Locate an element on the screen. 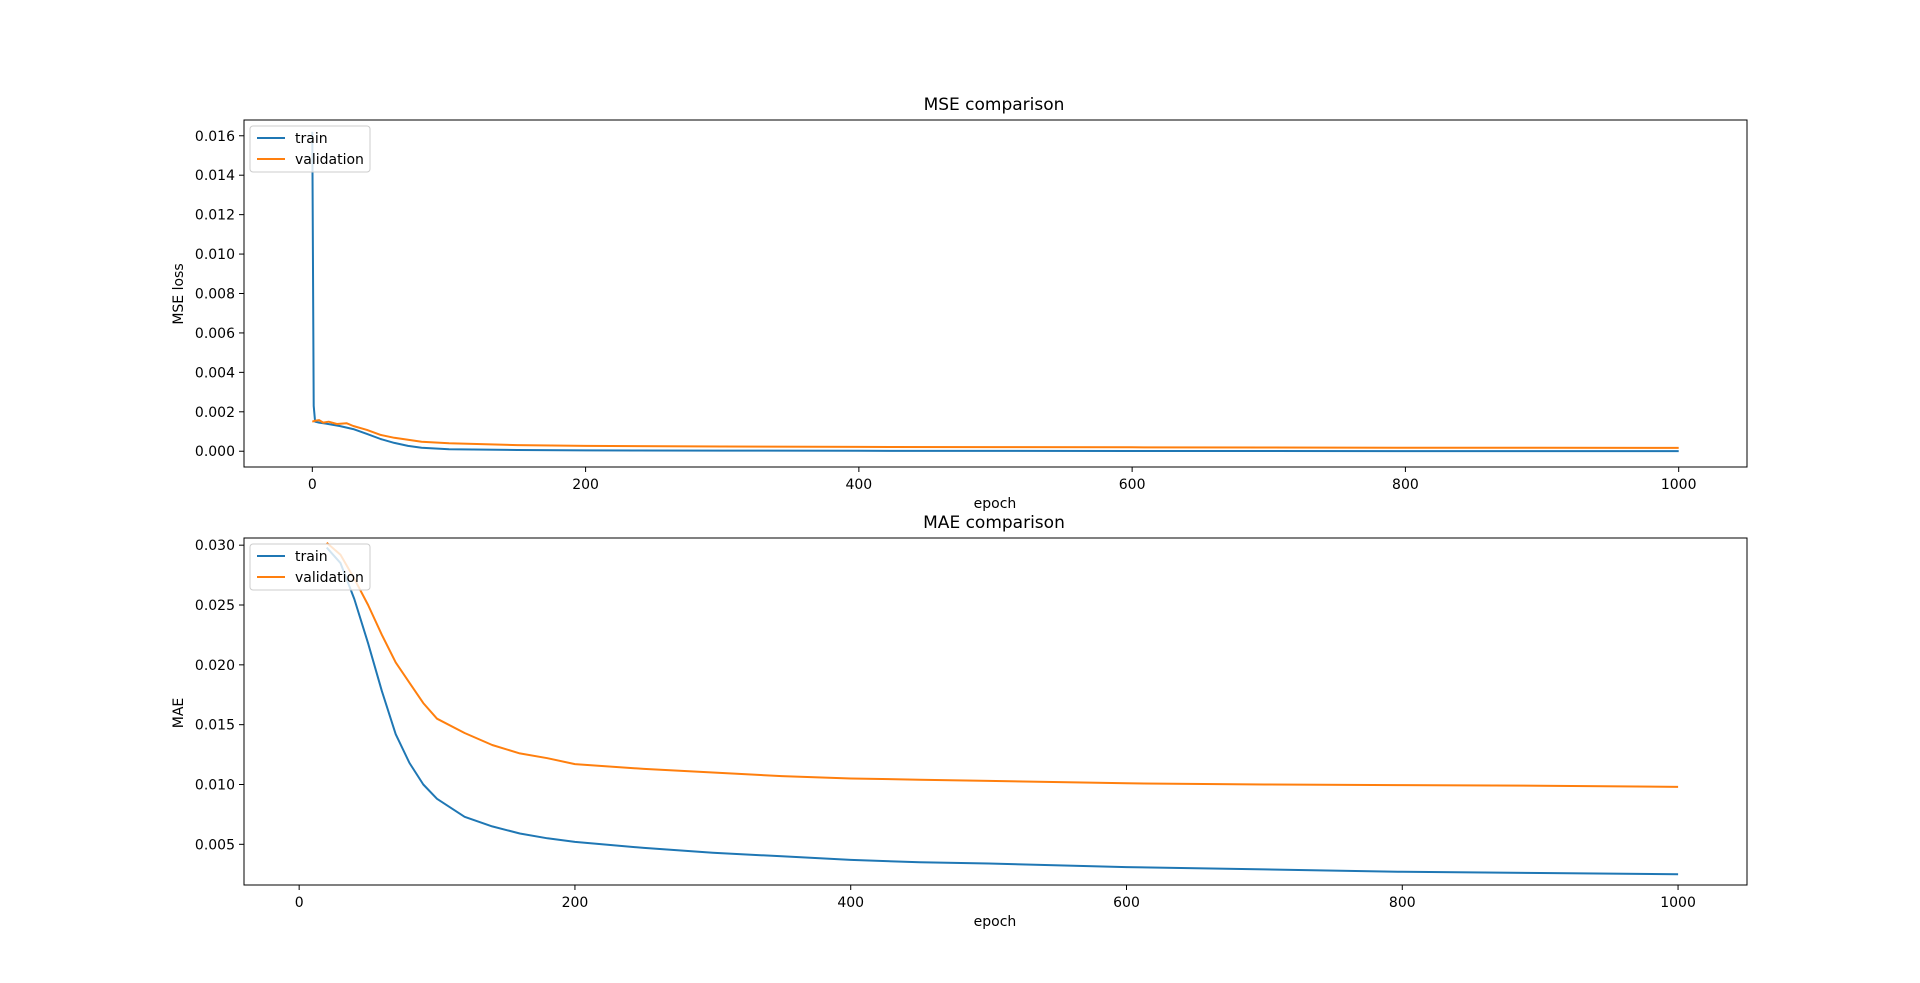  mae-x-tick-label: 0 is located at coordinates (299, 903).